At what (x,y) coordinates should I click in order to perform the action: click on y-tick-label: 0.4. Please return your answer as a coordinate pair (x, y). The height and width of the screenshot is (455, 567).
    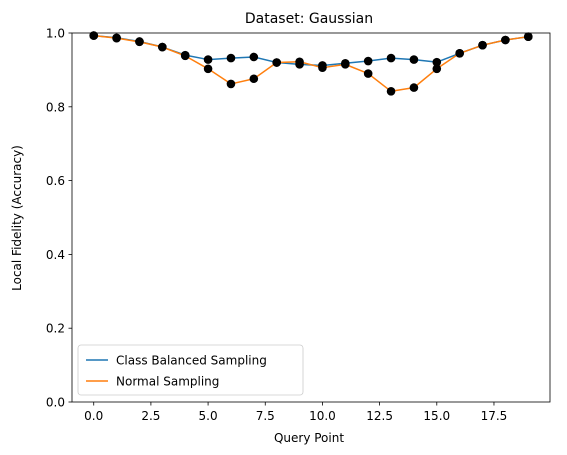
    Looking at the image, I should click on (55, 255).